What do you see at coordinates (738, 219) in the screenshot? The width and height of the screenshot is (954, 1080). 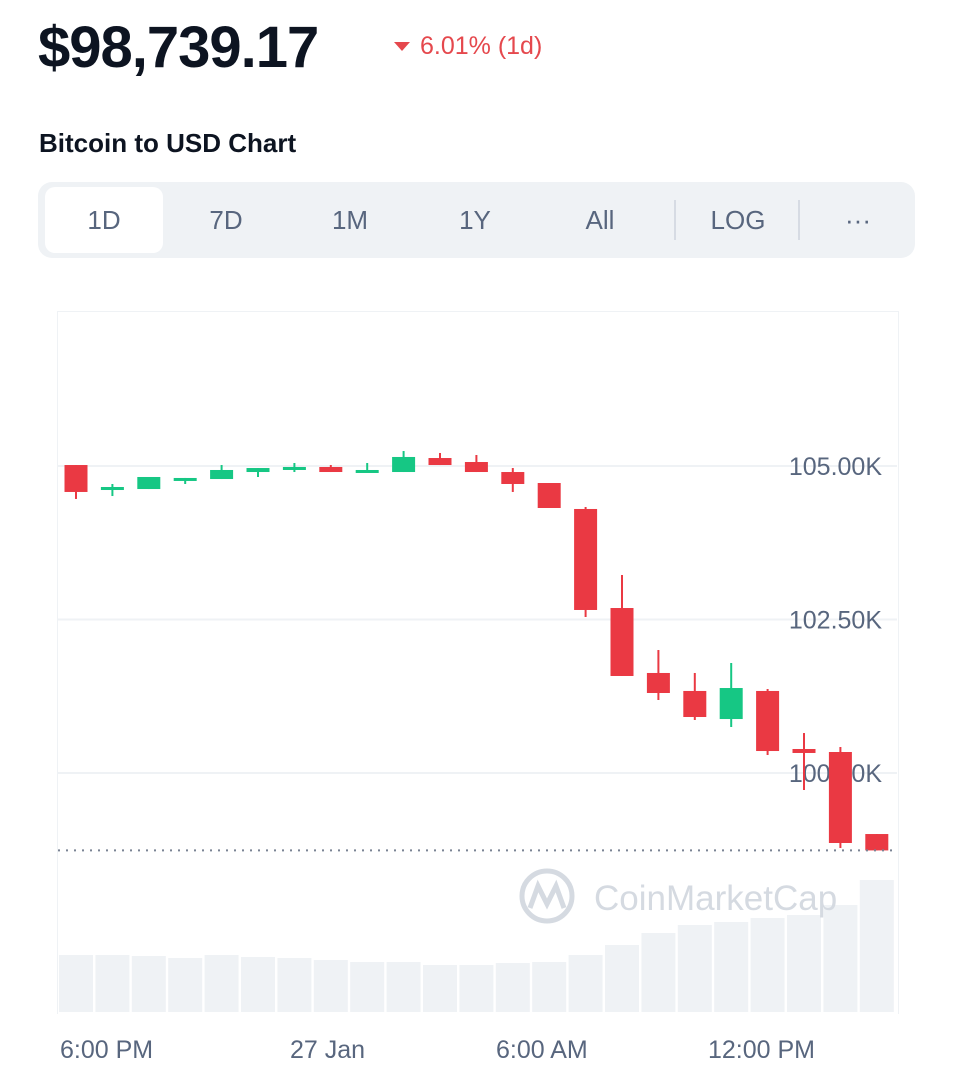 I see `tab-log: LOG` at bounding box center [738, 219].